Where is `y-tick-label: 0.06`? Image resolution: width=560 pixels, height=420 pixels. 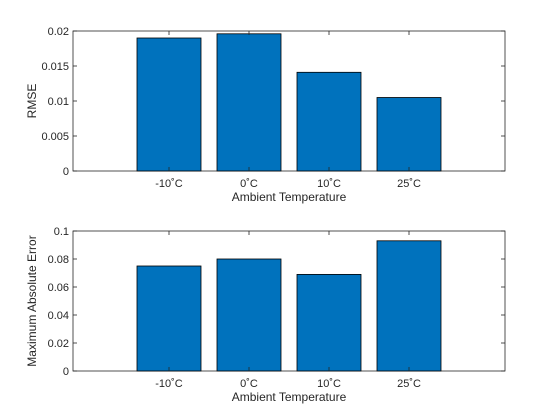
y-tick-label: 0.06 is located at coordinates (58, 288).